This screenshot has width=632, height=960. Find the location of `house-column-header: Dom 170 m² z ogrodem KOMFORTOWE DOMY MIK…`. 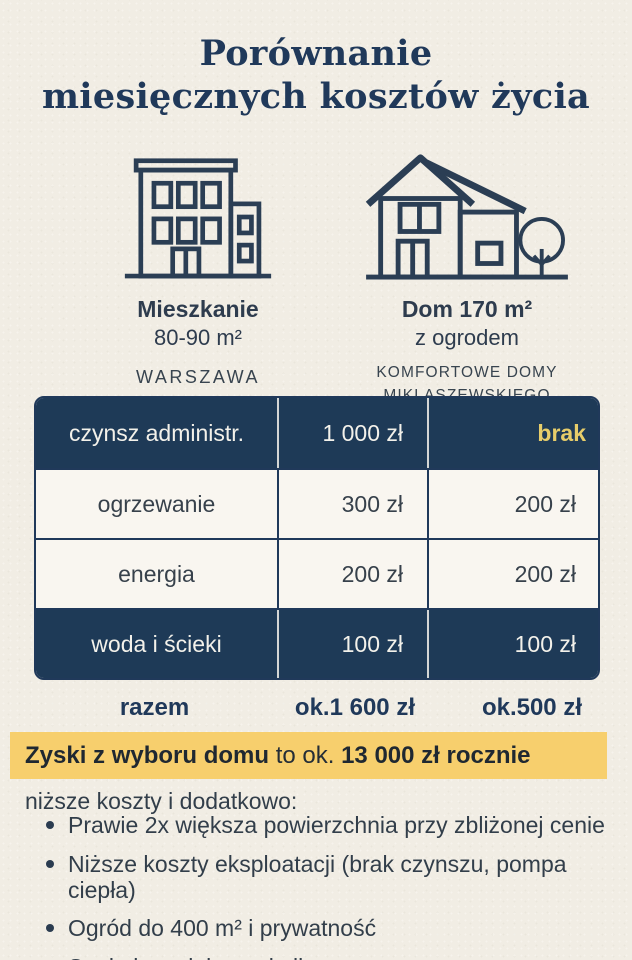

house-column-header: Dom 170 m² z ogrodem KOMFORTOWE DOMY MIK… is located at coordinates (467, 278).